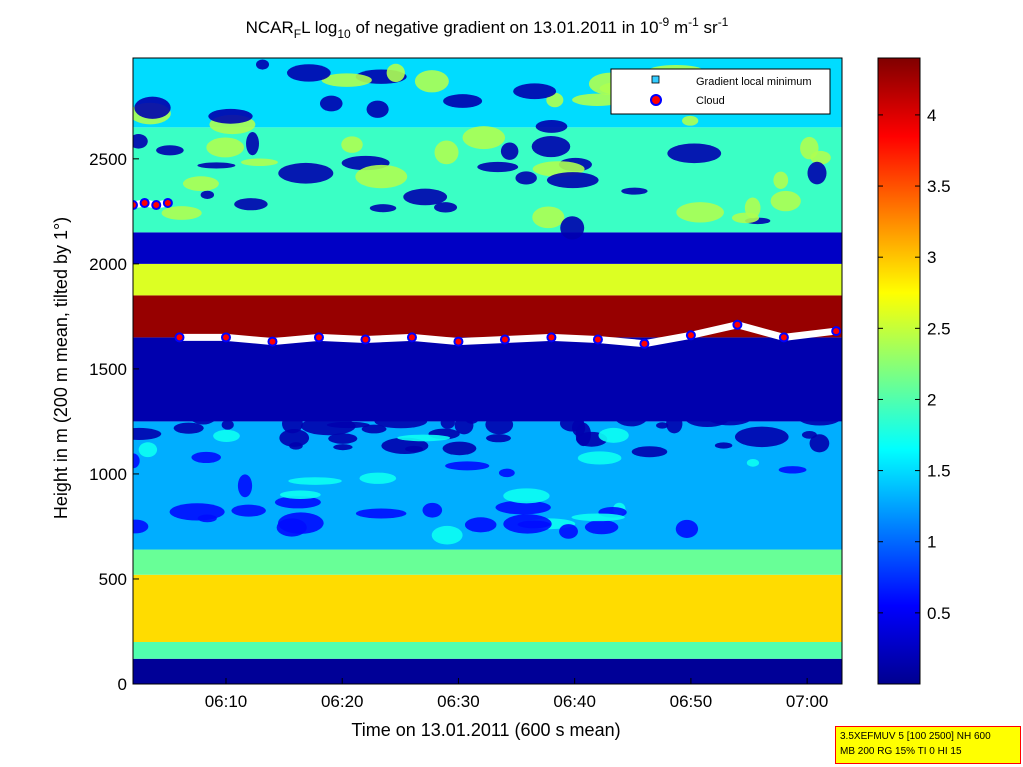  Describe the element at coordinates (108, 474) in the screenshot. I see `y-tick-label: 1000` at that location.